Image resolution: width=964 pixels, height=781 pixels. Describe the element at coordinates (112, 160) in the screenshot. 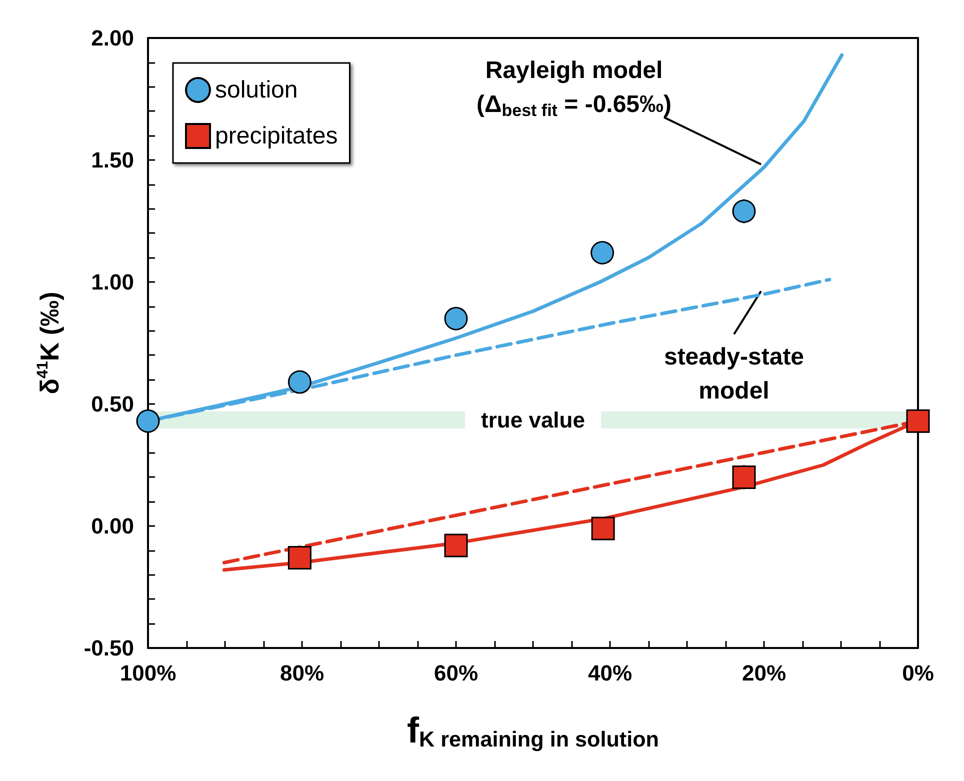

I see `y-tick-label: 1.50` at that location.